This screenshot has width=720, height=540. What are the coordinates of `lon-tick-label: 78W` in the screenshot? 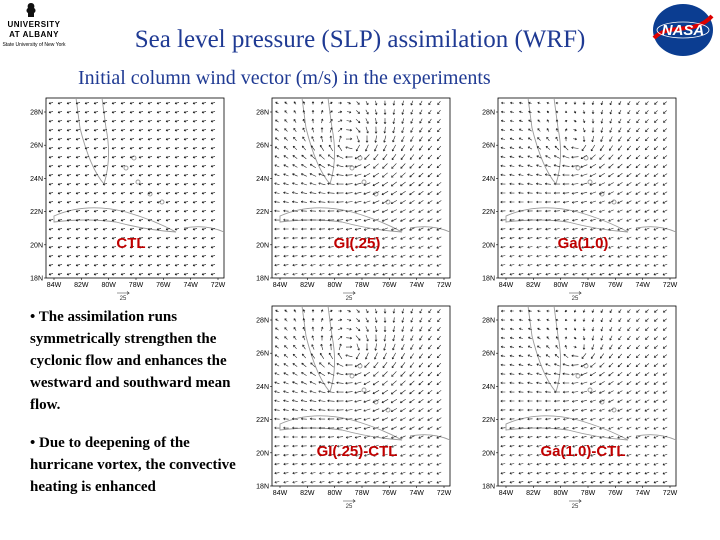 It's located at (588, 285).